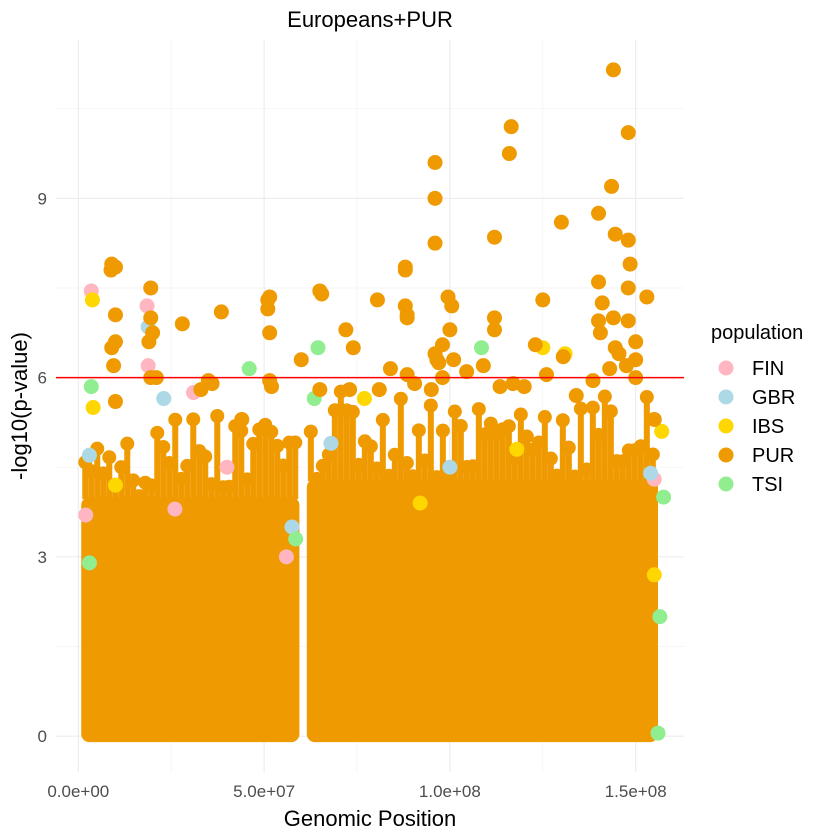 This screenshot has width=840, height=840. Describe the element at coordinates (757, 409) in the screenshot. I see `legend: population FIN GBR IBS PUR TSI` at that location.